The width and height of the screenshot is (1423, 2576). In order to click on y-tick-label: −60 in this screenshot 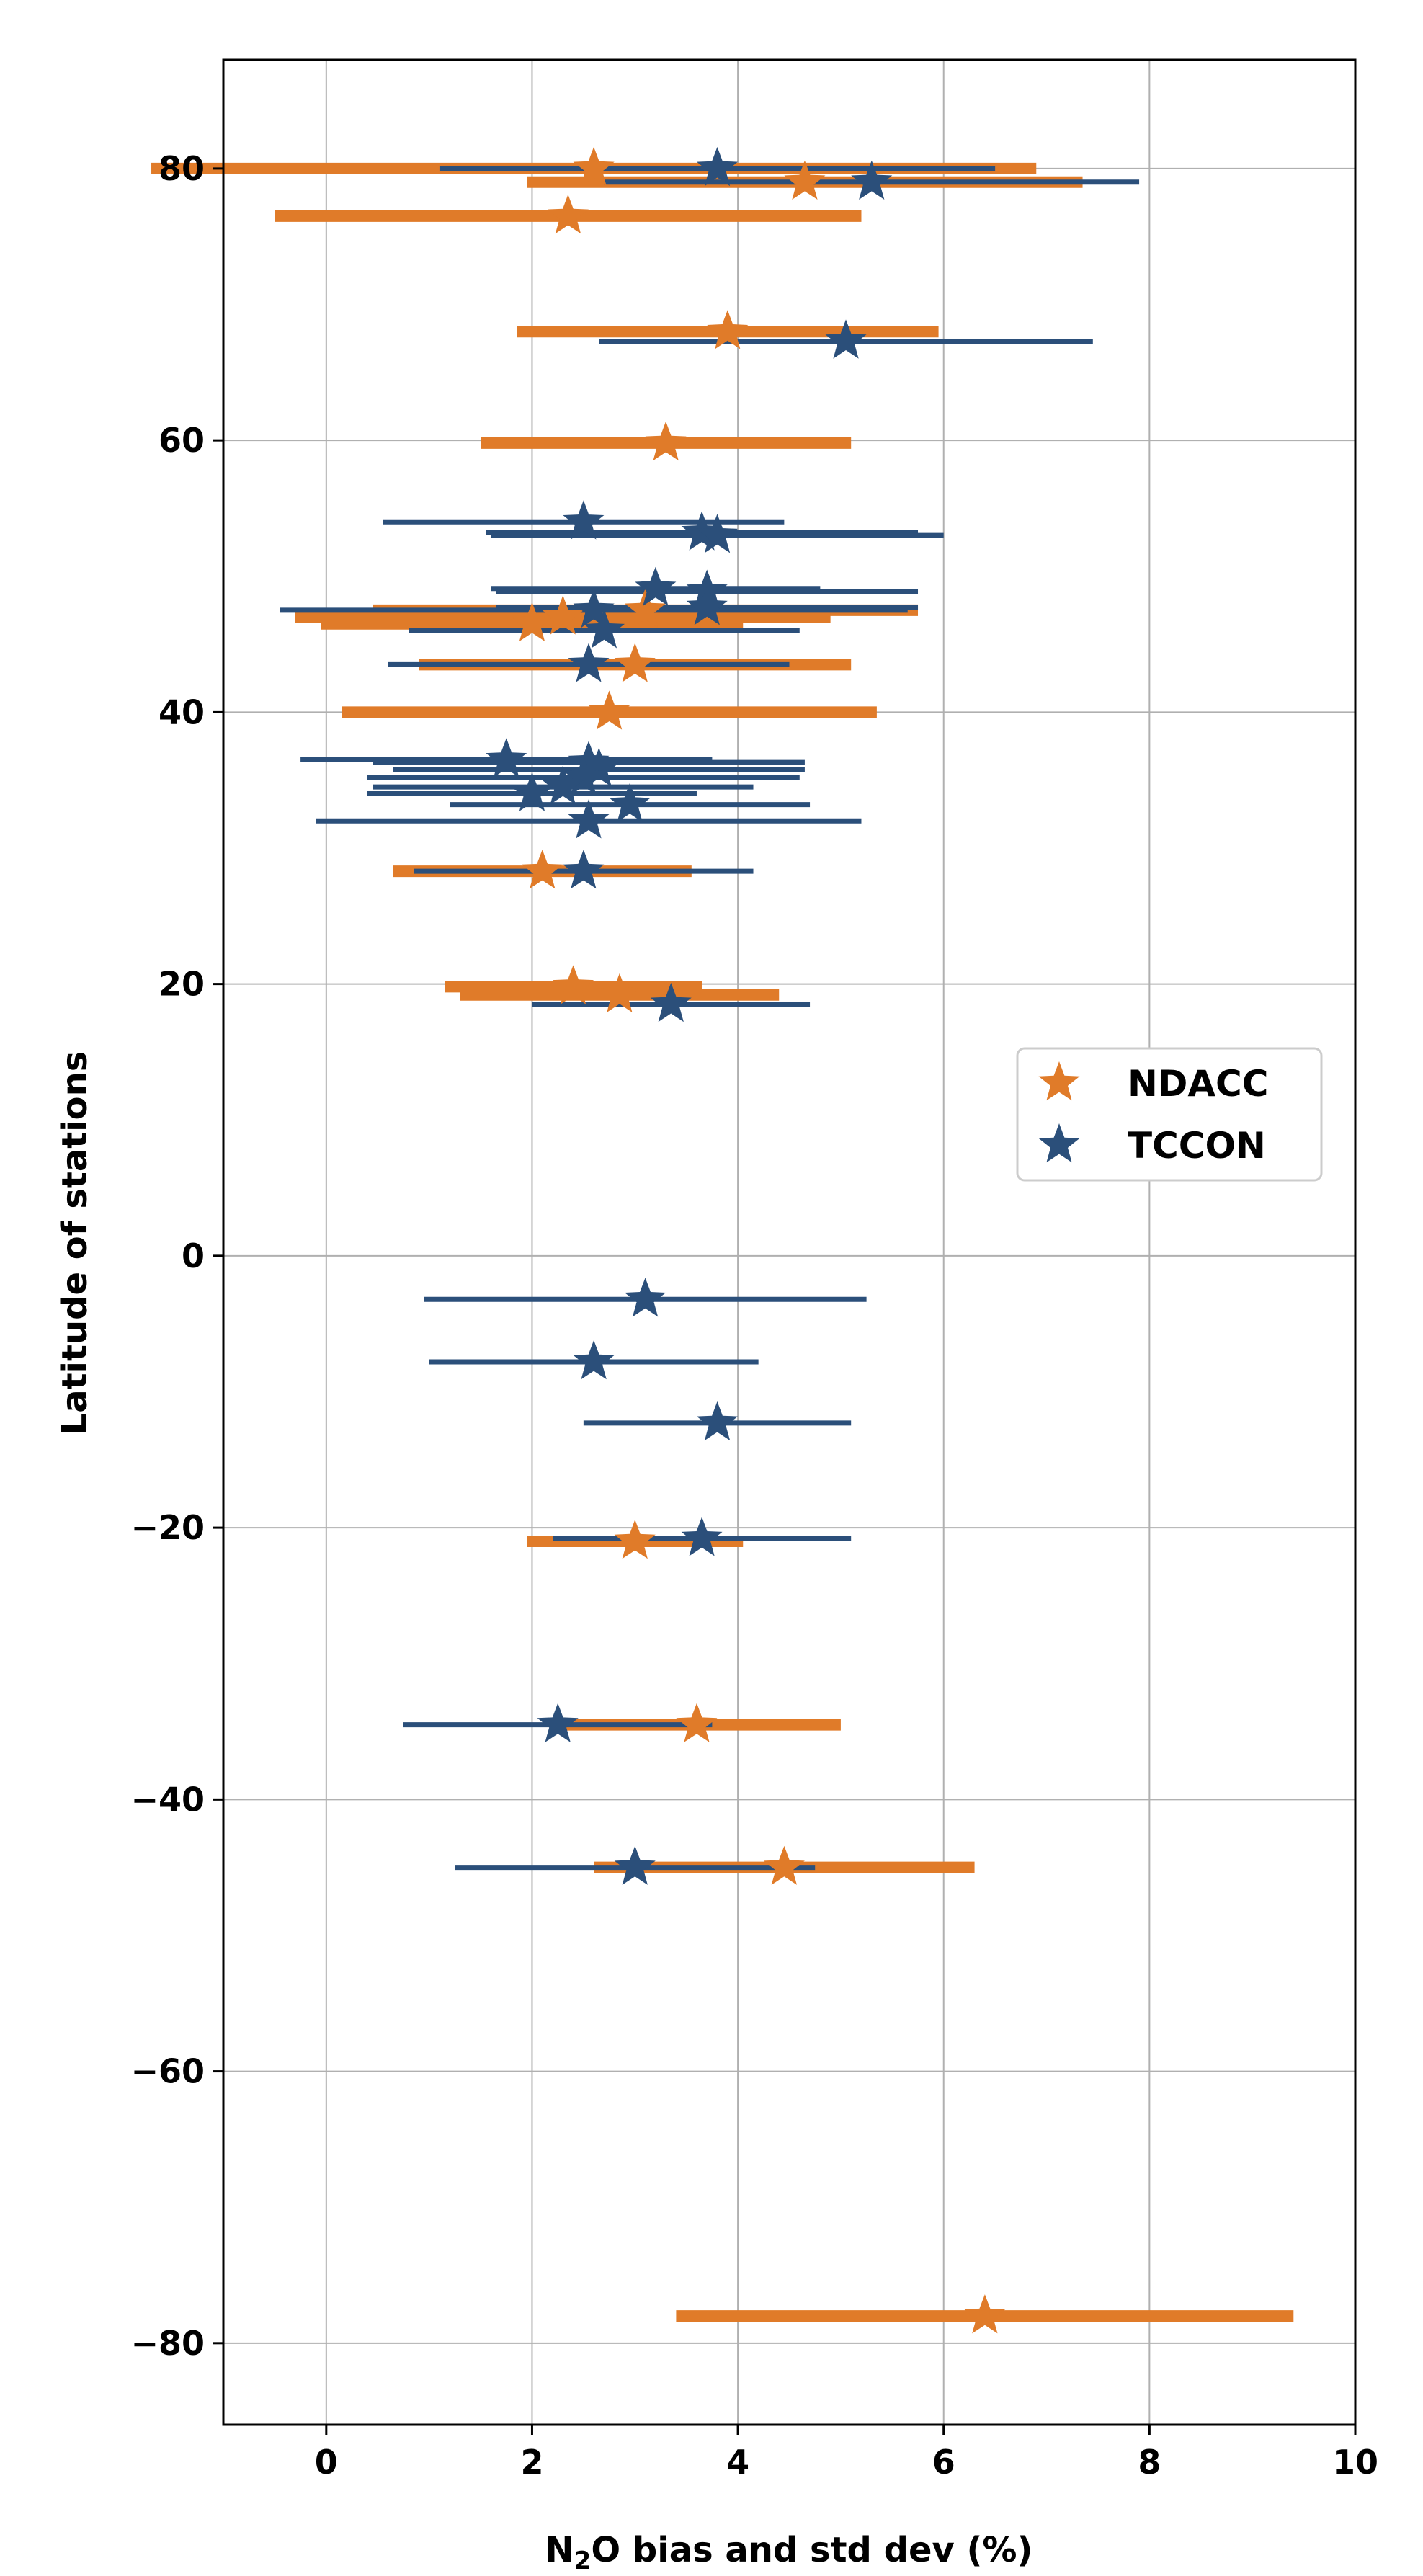, I will do `click(167, 2071)`.